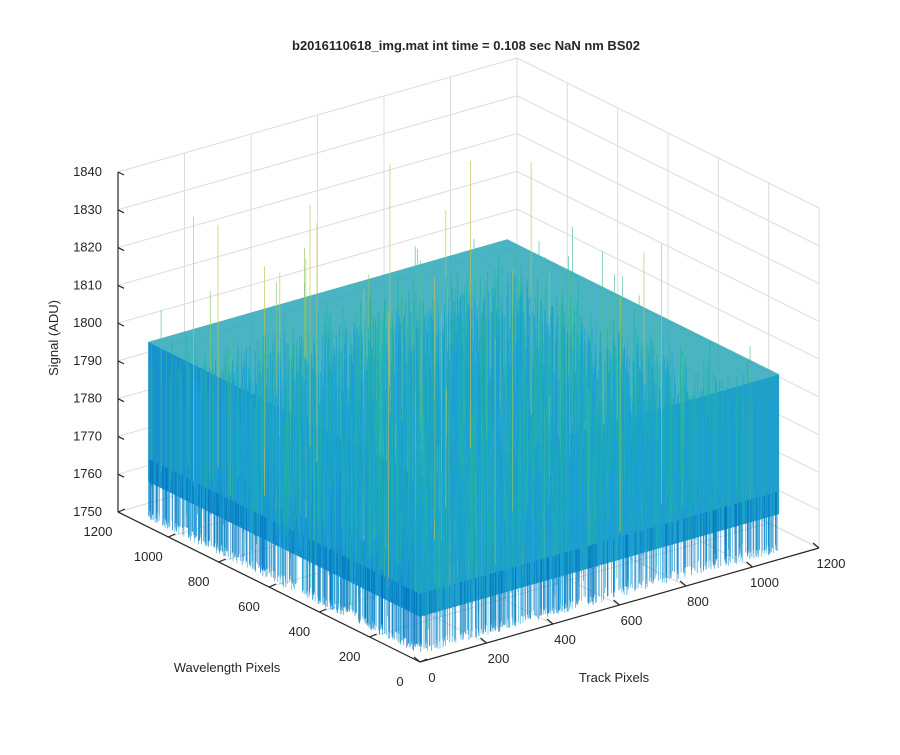 This screenshot has height=755, width=900. What do you see at coordinates (87, 247) in the screenshot?
I see `z-tick-label: 1820` at bounding box center [87, 247].